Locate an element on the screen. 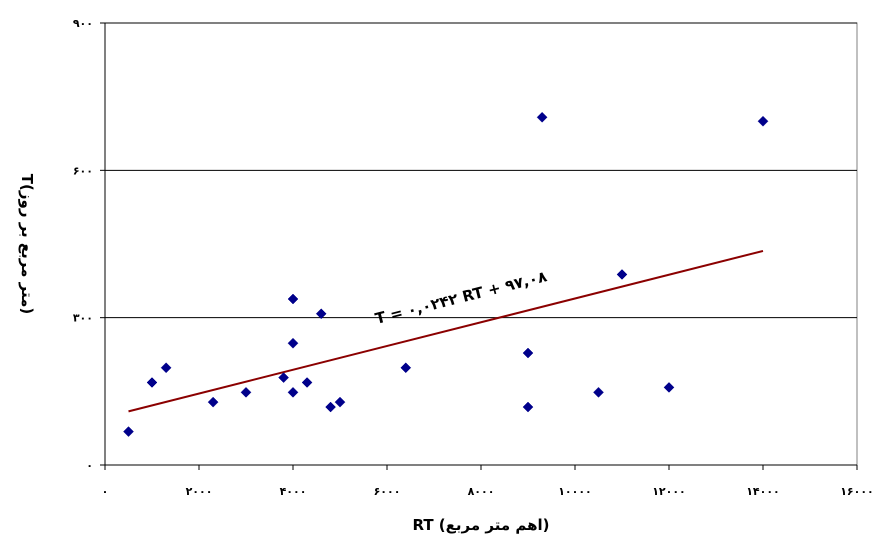 The width and height of the screenshot is (884, 545). y-tick-label: ۹۰۰ is located at coordinates (83, 23).